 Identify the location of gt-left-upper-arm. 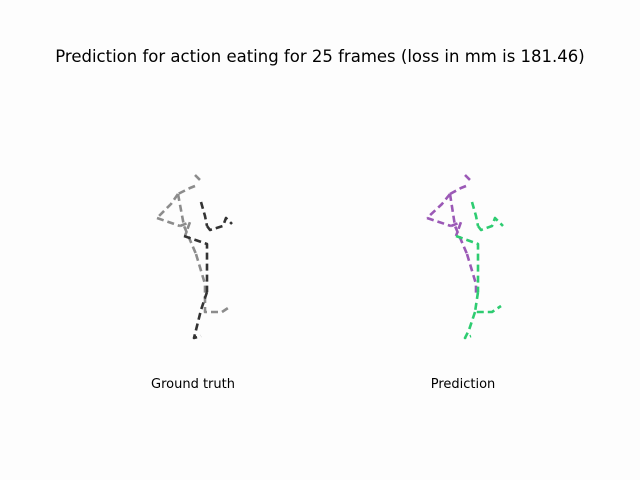
(168, 206).